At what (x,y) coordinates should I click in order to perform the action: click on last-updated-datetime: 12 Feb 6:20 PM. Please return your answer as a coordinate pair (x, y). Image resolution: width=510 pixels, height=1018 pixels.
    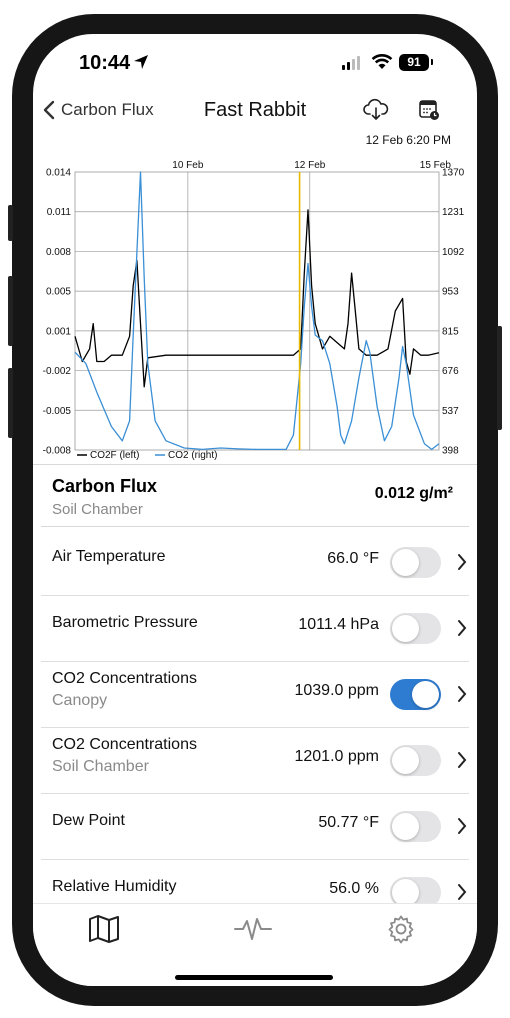
    Looking at the image, I should click on (408, 140).